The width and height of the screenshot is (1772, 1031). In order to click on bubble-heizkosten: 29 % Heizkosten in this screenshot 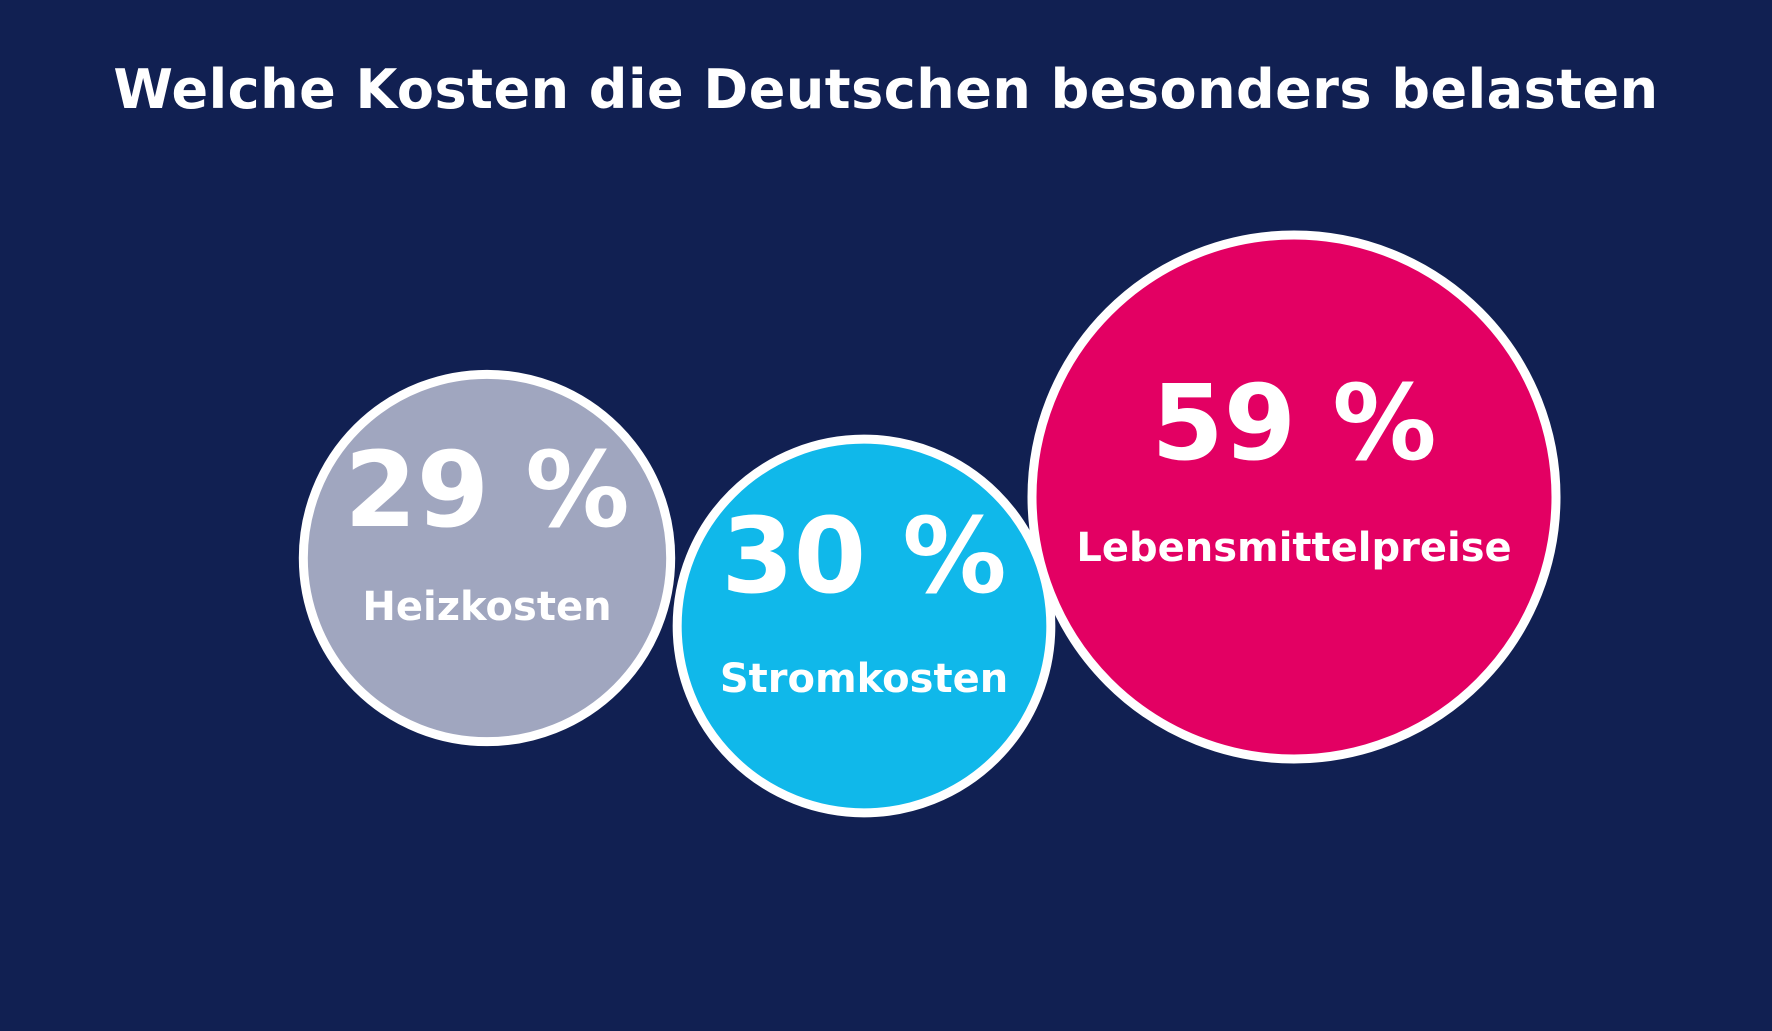, I will do `click(487, 558)`.